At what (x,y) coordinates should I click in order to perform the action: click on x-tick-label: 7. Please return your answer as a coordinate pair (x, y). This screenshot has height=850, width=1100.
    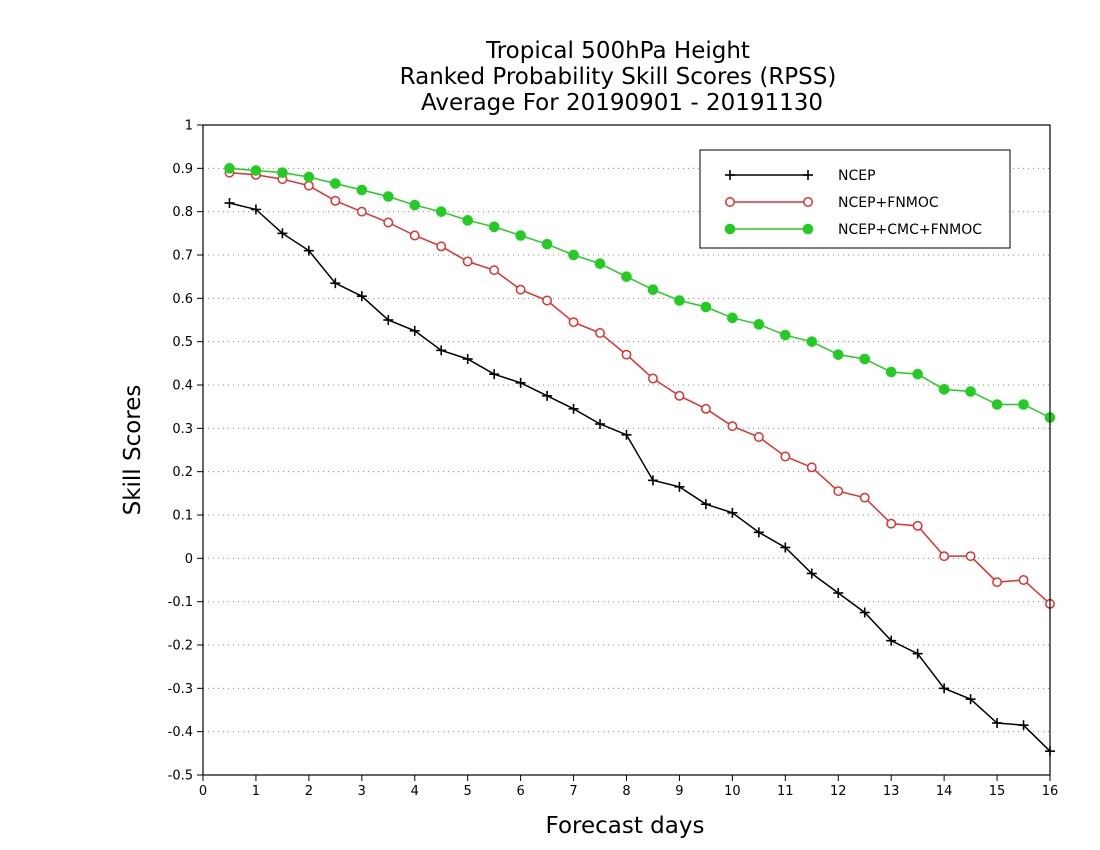
    Looking at the image, I should click on (573, 791).